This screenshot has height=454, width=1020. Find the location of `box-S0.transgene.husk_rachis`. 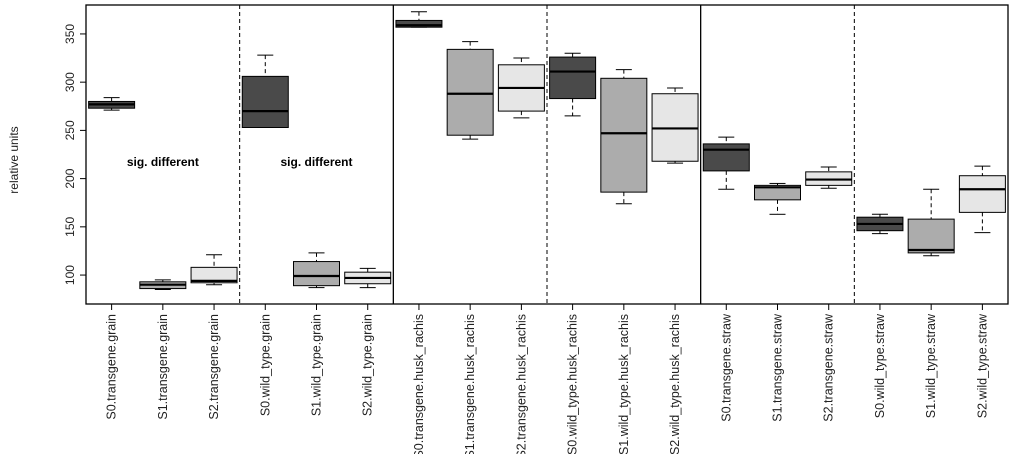

box-S0.transgene.husk_rachis is located at coordinates (419, 19).